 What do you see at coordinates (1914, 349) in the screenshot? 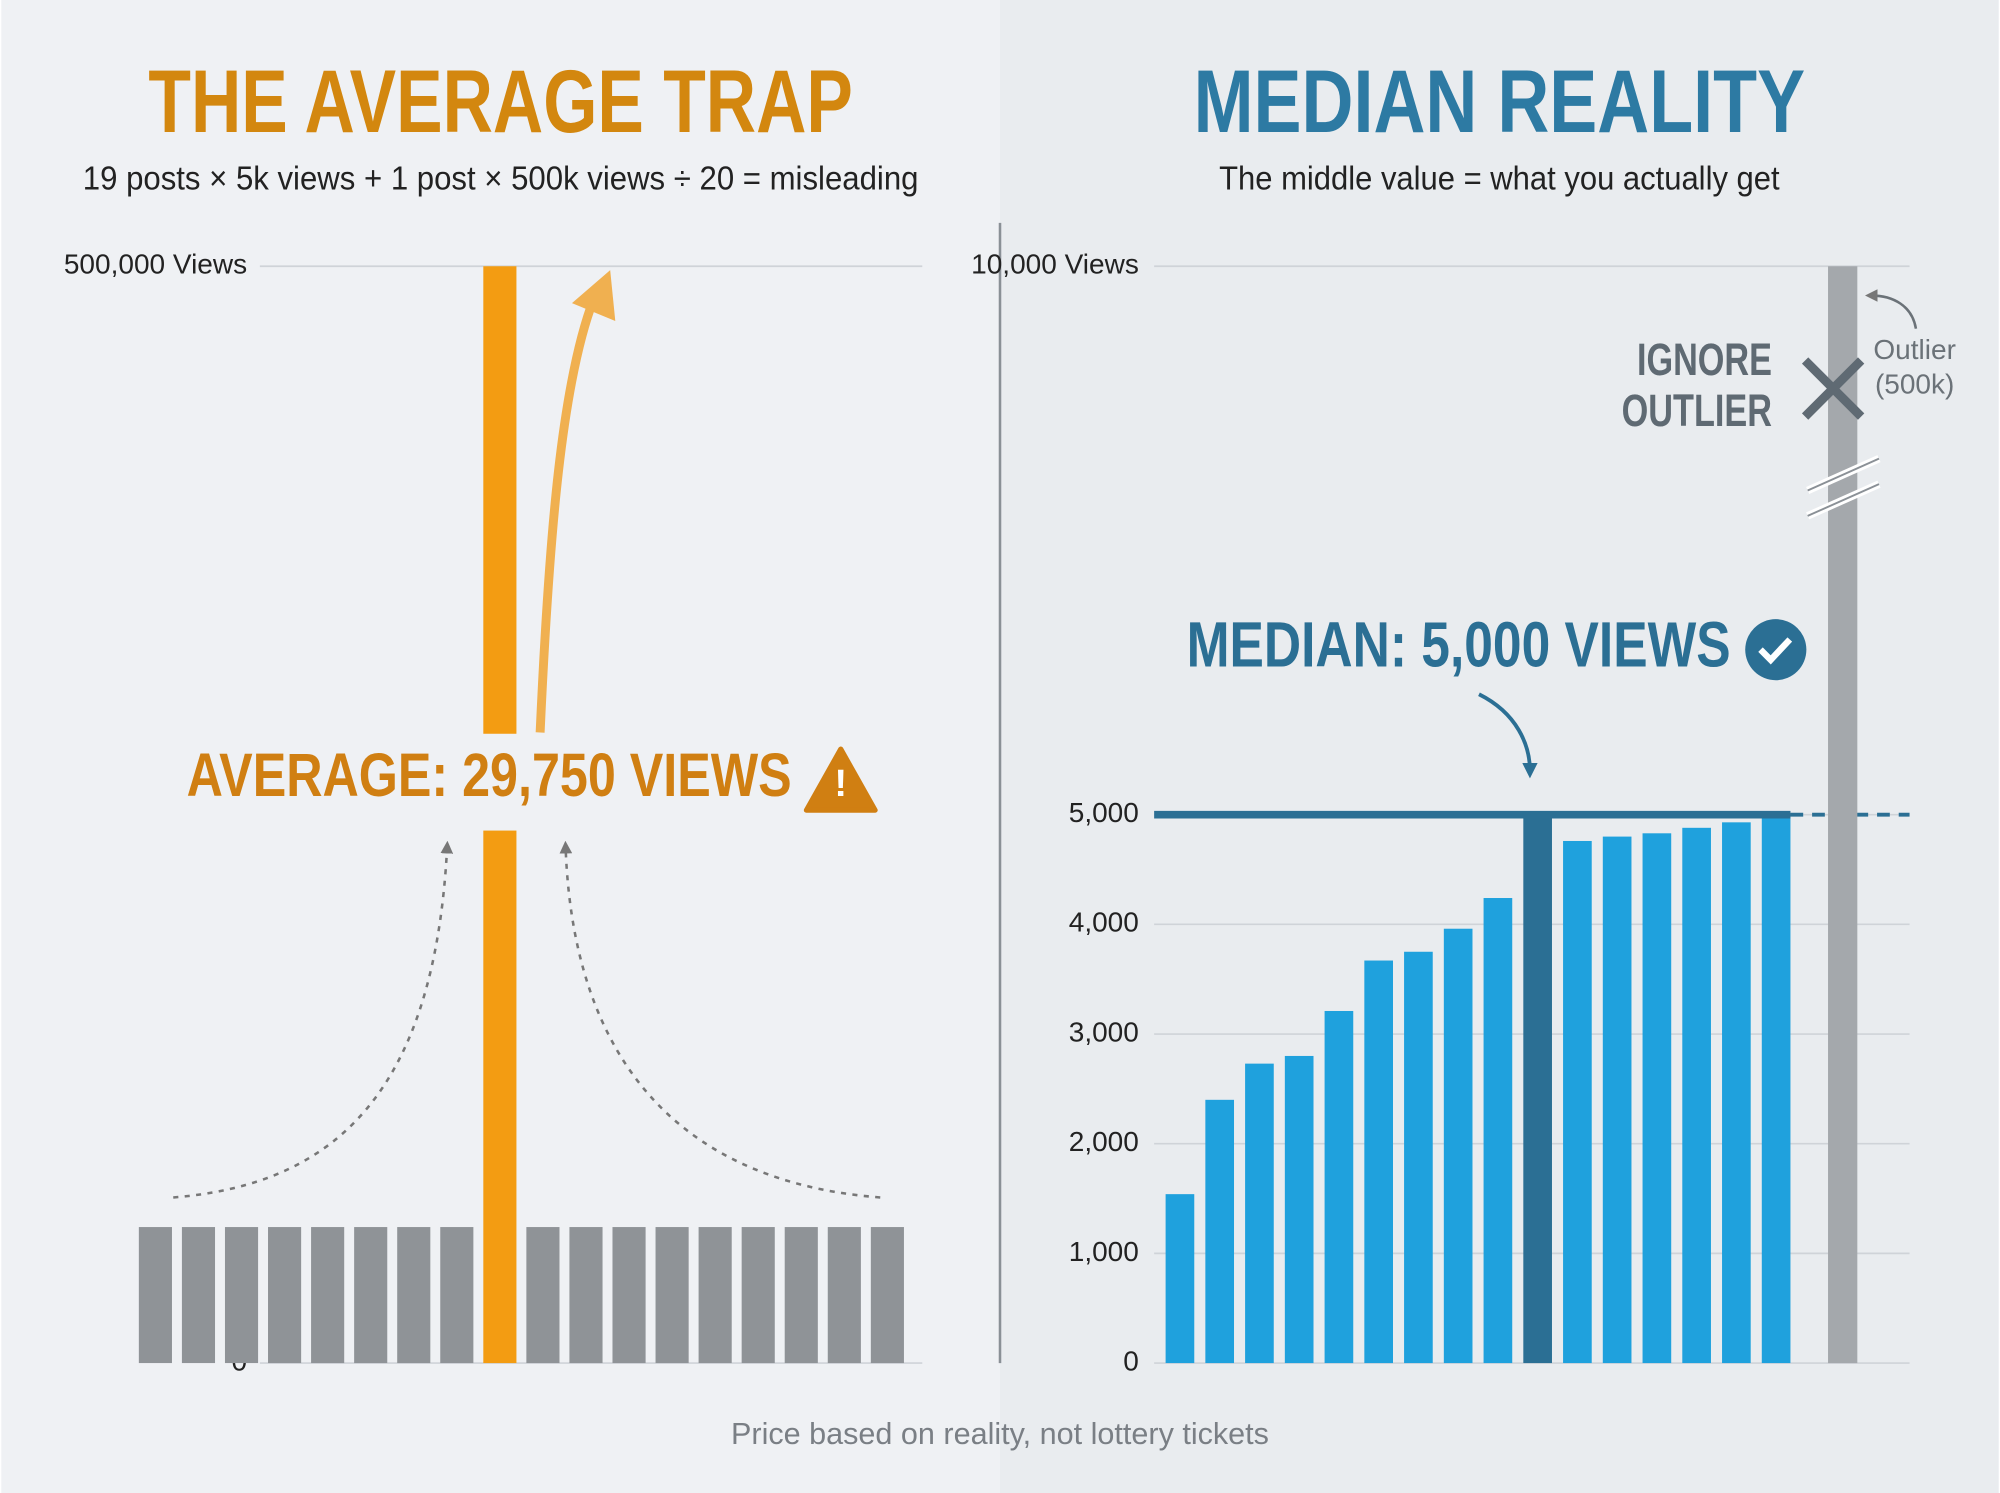
I see `outlier-label: Outlier` at bounding box center [1914, 349].